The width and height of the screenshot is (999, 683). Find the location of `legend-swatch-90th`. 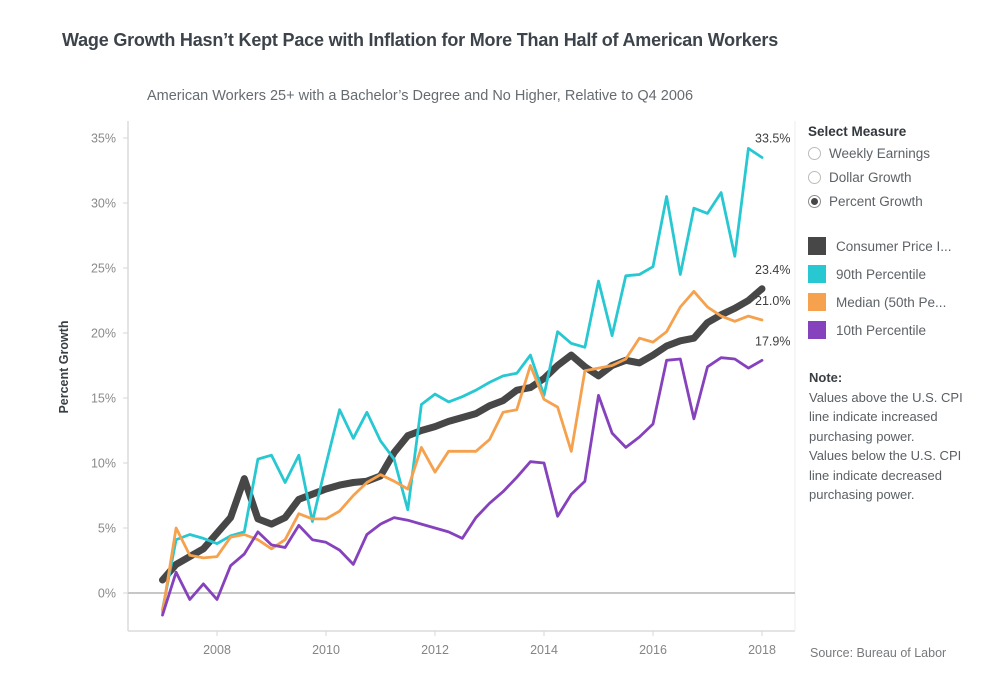

legend-swatch-90th is located at coordinates (817, 274).